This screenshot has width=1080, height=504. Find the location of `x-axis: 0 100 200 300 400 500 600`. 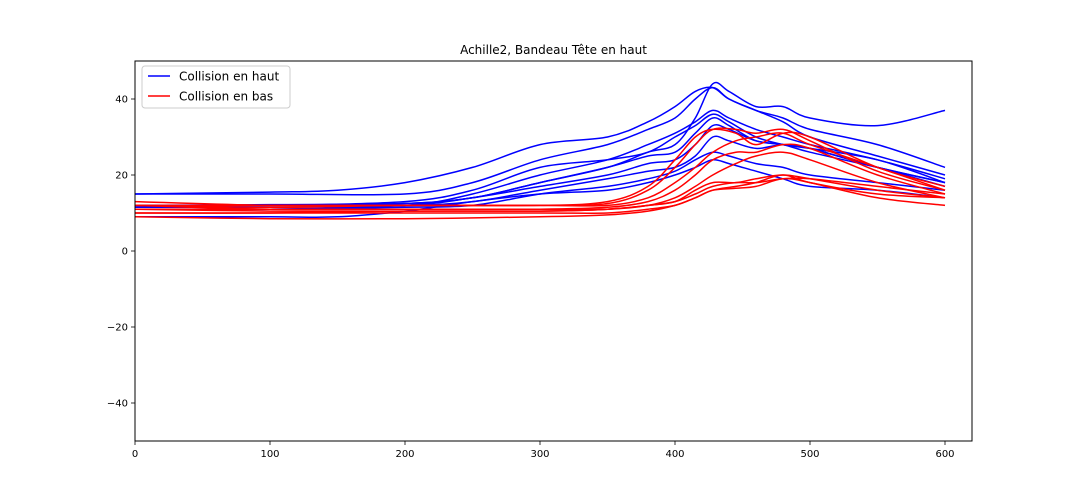

x-axis: 0 100 200 300 400 500 600 is located at coordinates (543, 450).